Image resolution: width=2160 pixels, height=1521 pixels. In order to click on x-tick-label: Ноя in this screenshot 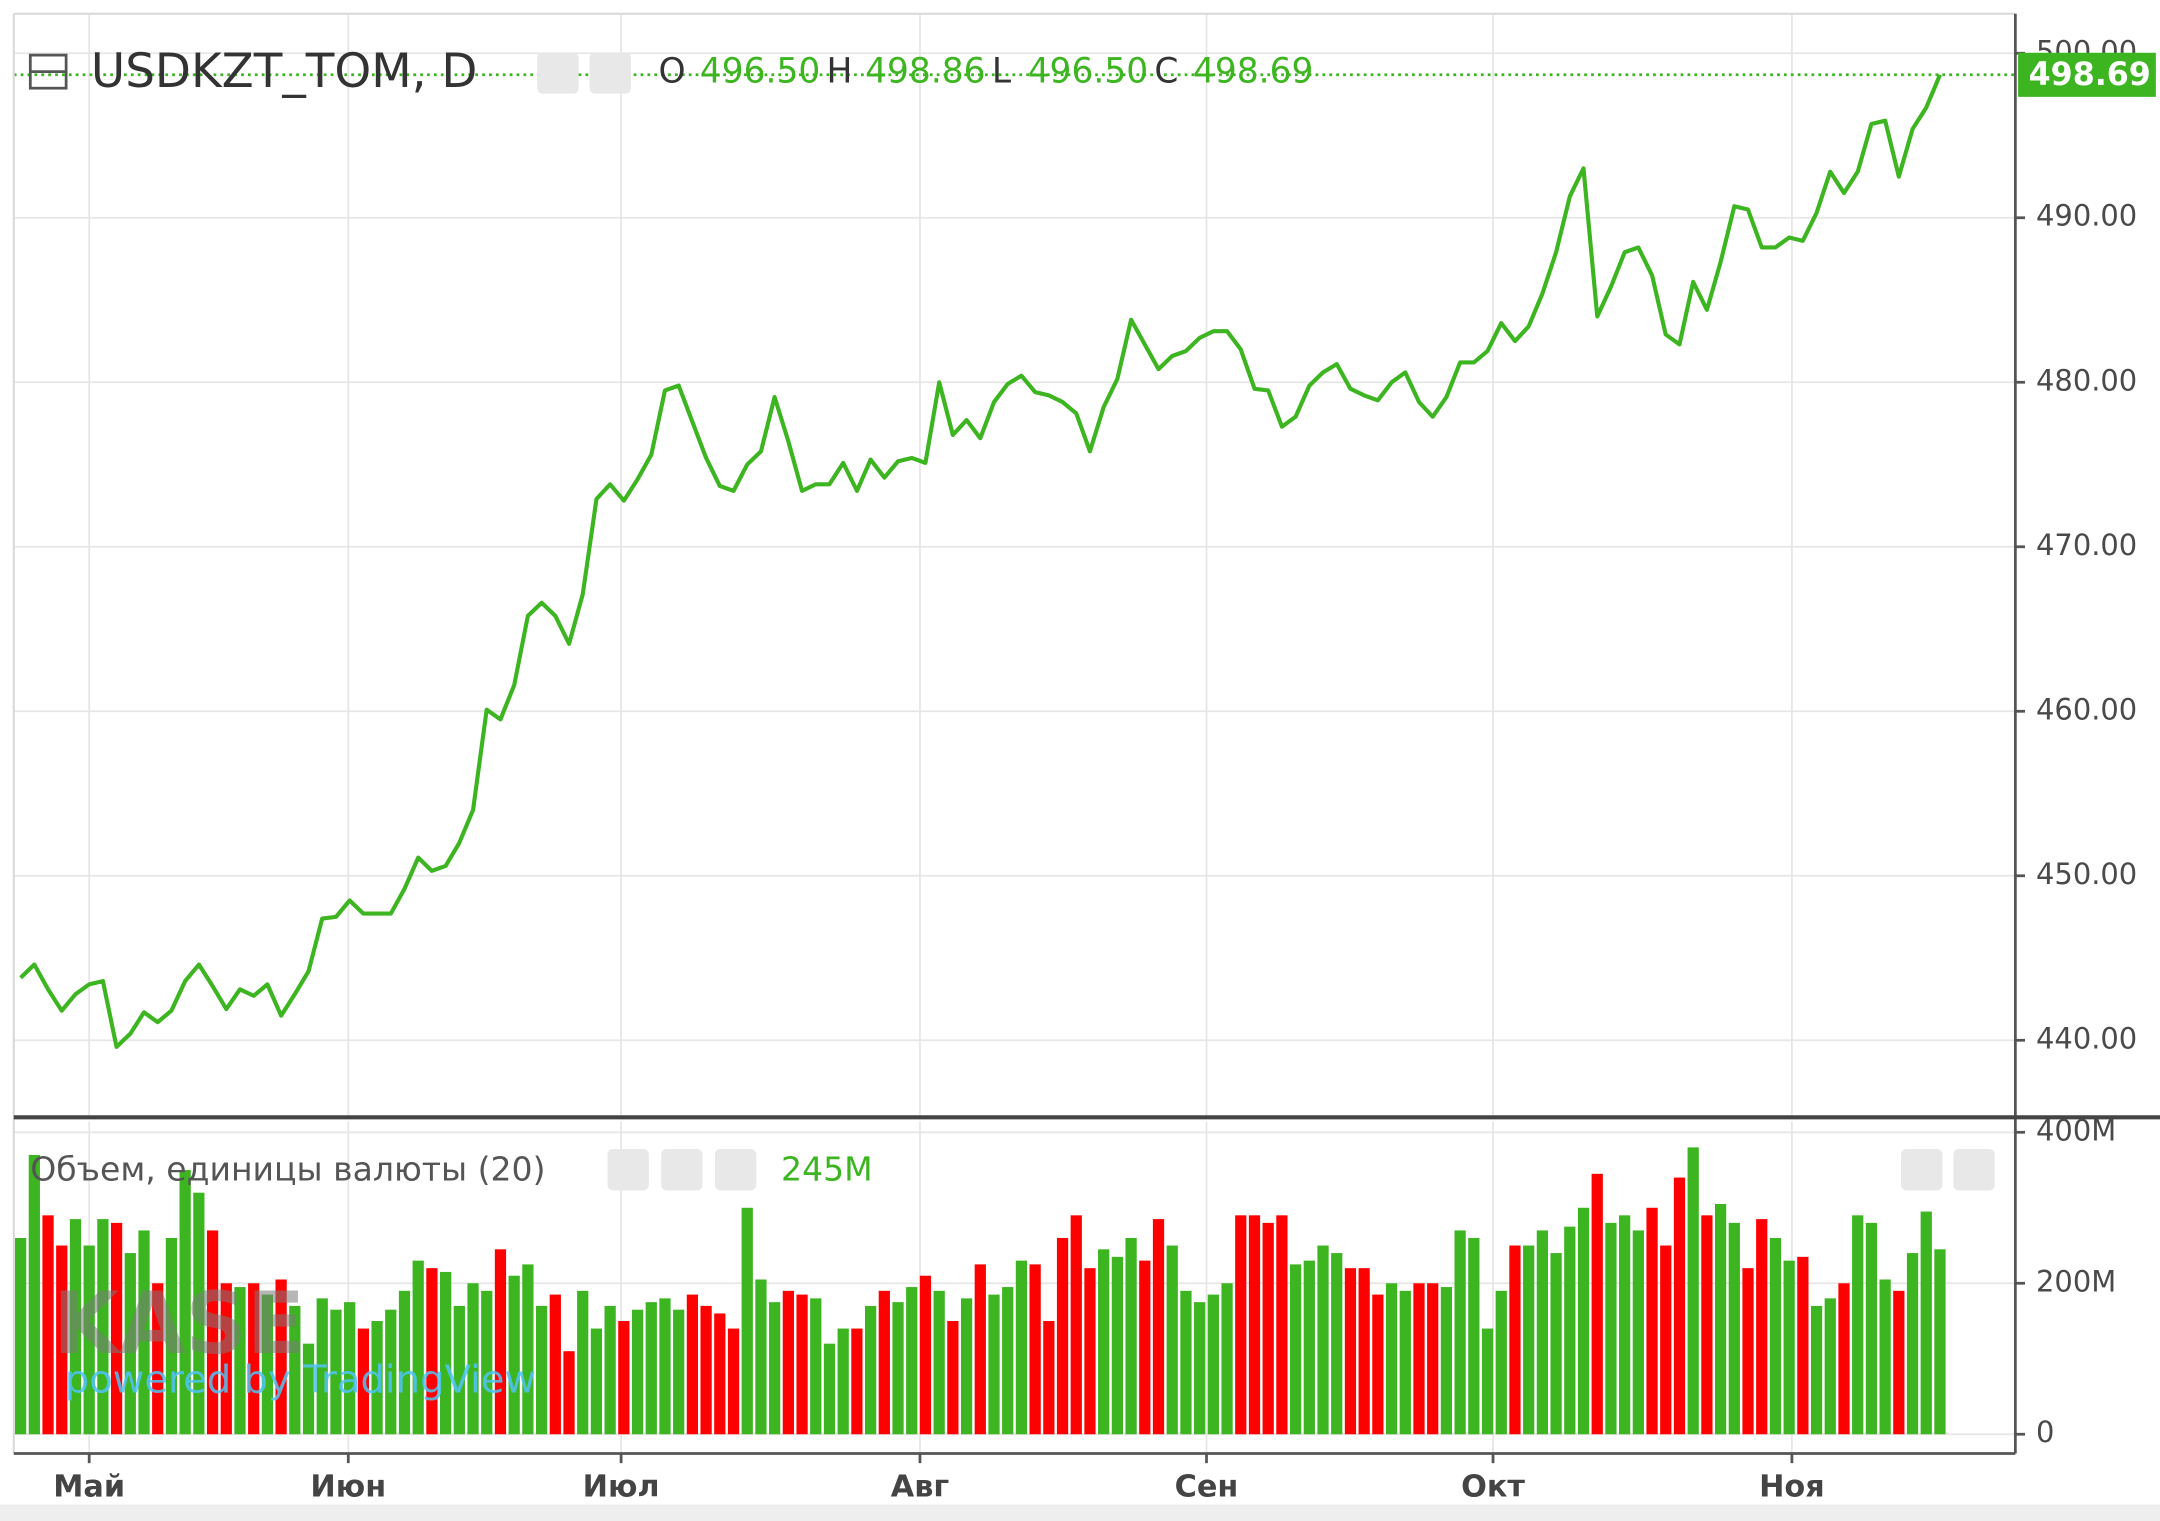, I will do `click(1792, 1486)`.